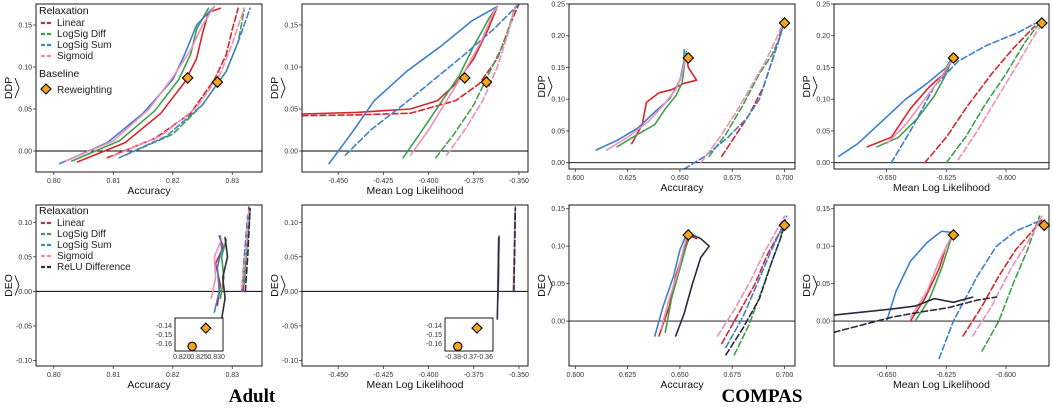 The image size is (1053, 410). I want to click on x-tick-label: 0.81, so click(114, 375).